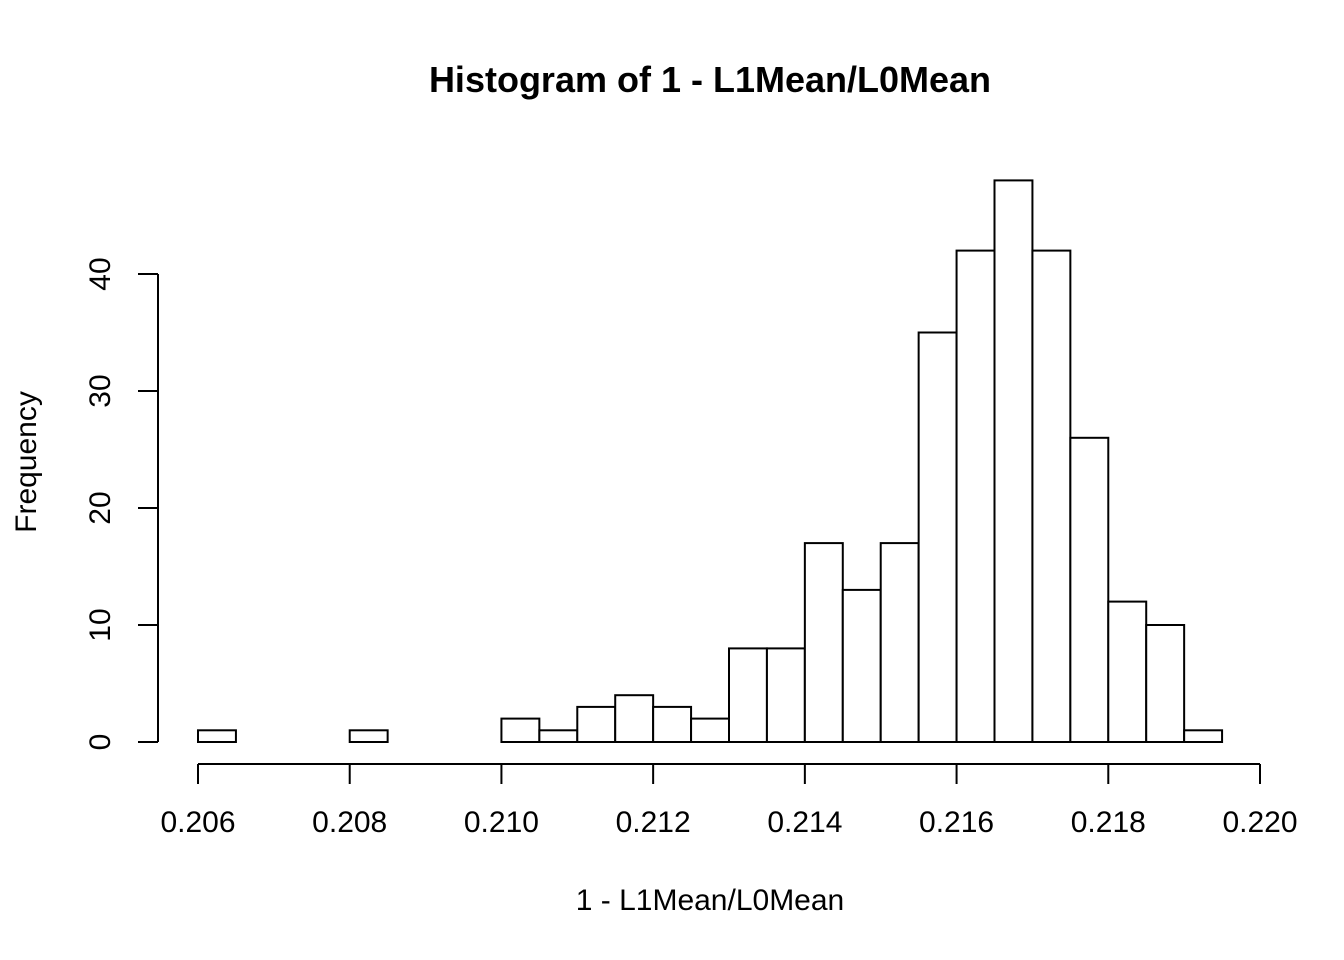 Image resolution: width=1344 pixels, height=960 pixels. Describe the element at coordinates (100, 624) in the screenshot. I see `y-tick-label: 10` at that location.